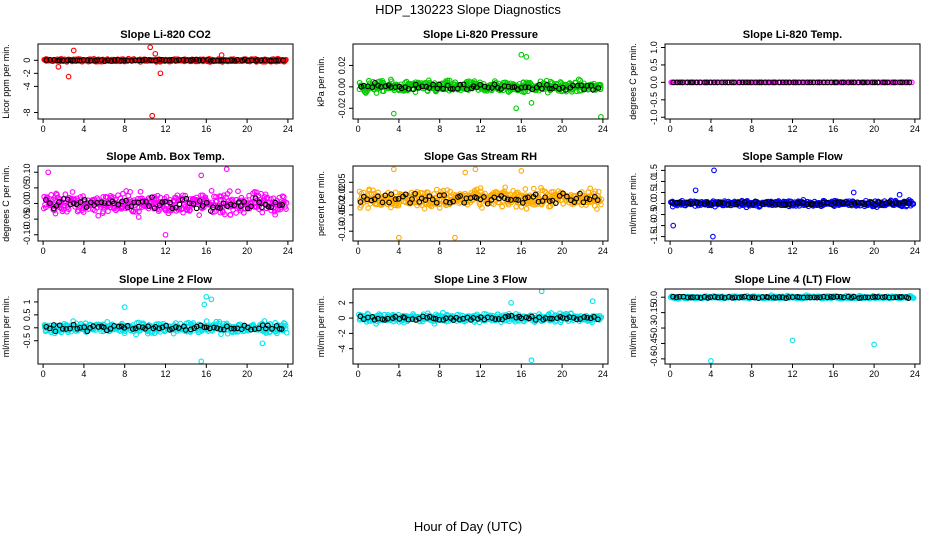  Describe the element at coordinates (654, 343) in the screenshot. I see `y-tick-label: -0.45` at that location.